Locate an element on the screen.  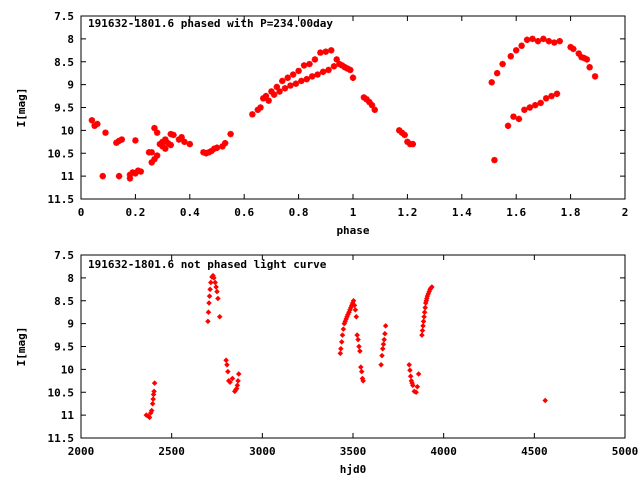
unphased-x-tick-label: 3000 is located at coordinates (262, 451).